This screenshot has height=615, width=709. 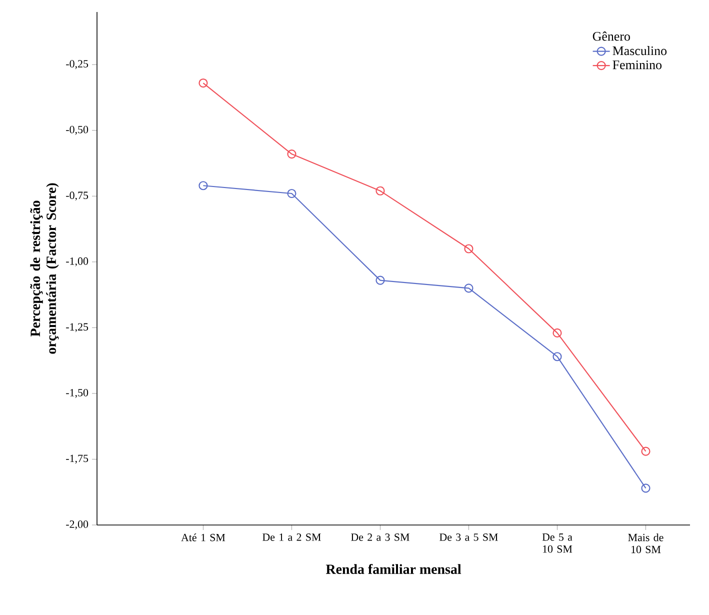 I want to click on y-tick-label: -1,75, so click(x=77, y=459).